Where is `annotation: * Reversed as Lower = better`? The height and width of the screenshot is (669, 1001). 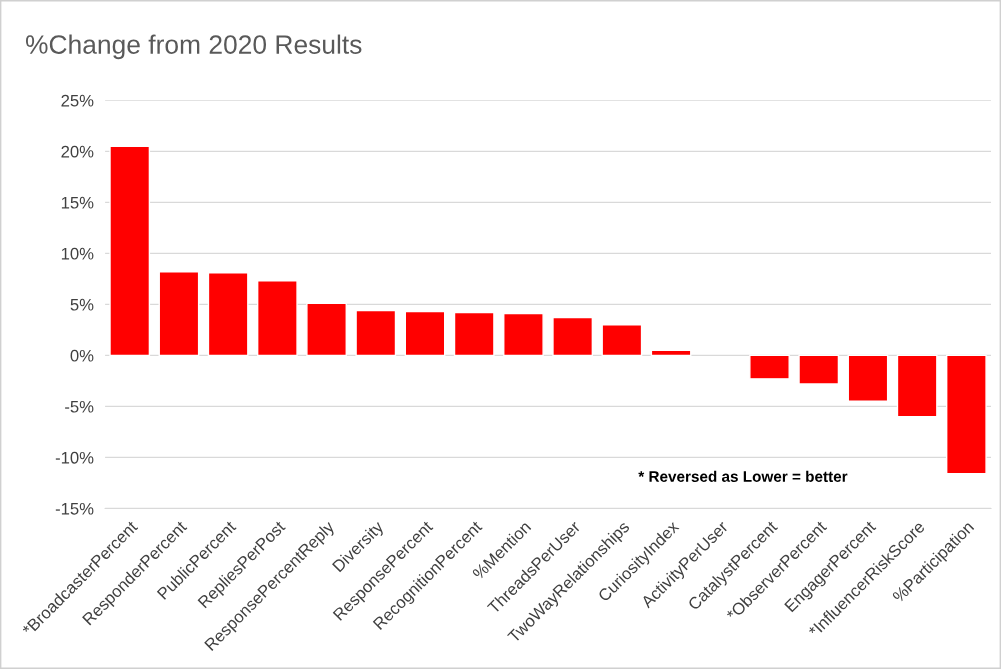 annotation: * Reversed as Lower = better is located at coordinates (743, 476).